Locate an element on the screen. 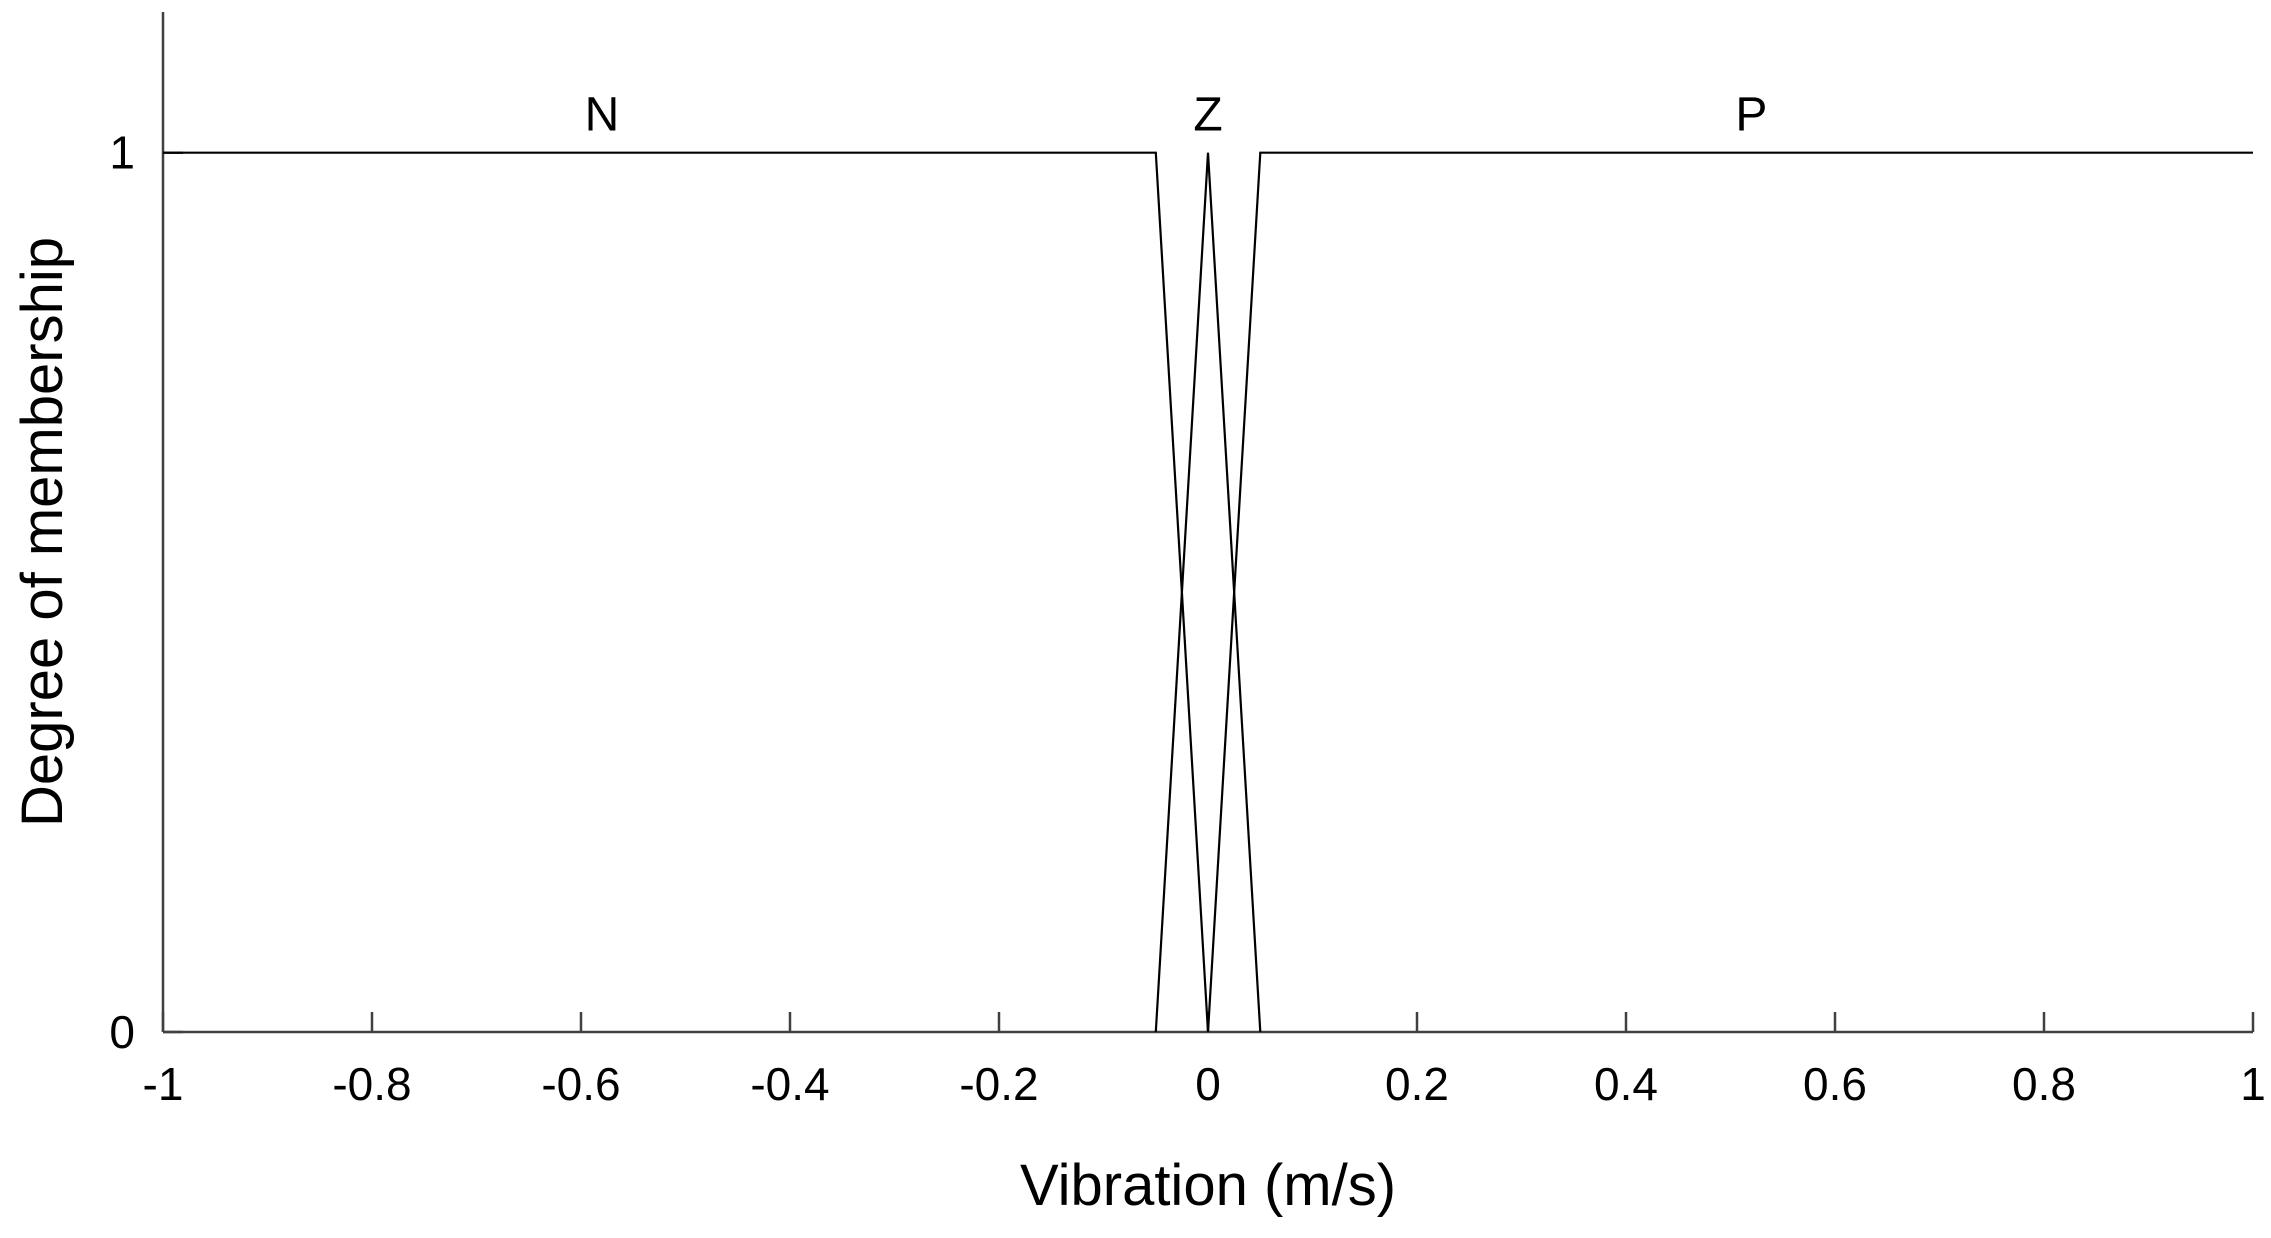 Image resolution: width=2271 pixels, height=1238 pixels. x-tick-label: 0.8 is located at coordinates (2044, 1084).